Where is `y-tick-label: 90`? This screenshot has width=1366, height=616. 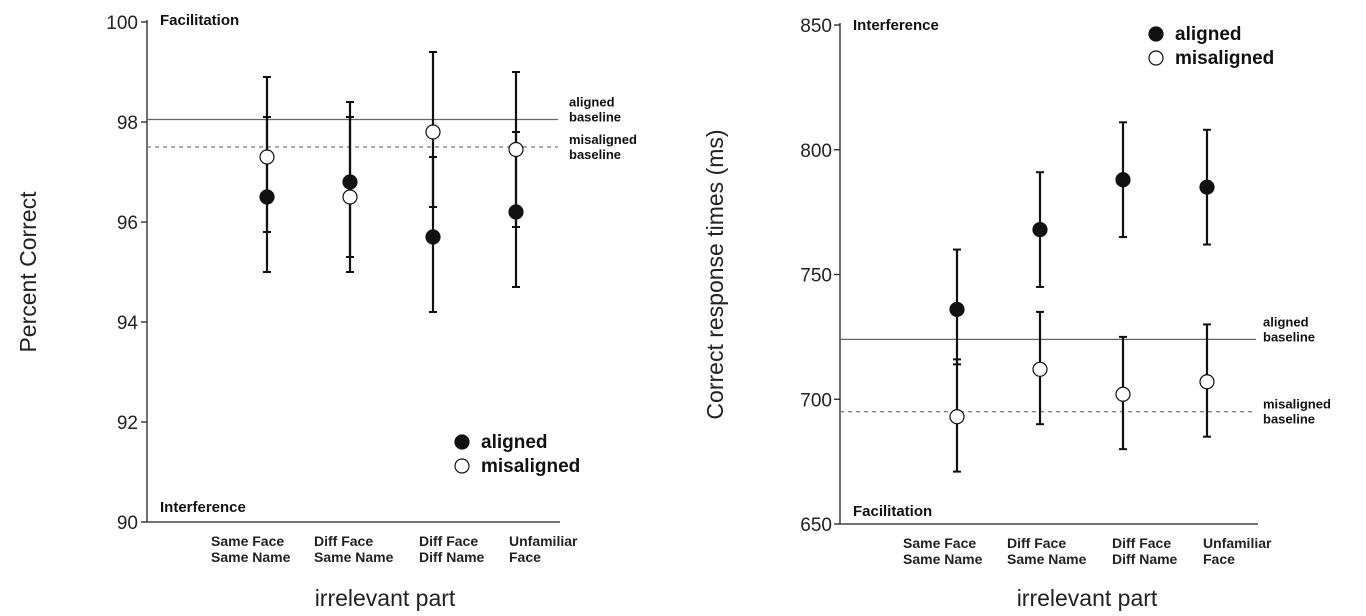 y-tick-label: 90 is located at coordinates (127, 523).